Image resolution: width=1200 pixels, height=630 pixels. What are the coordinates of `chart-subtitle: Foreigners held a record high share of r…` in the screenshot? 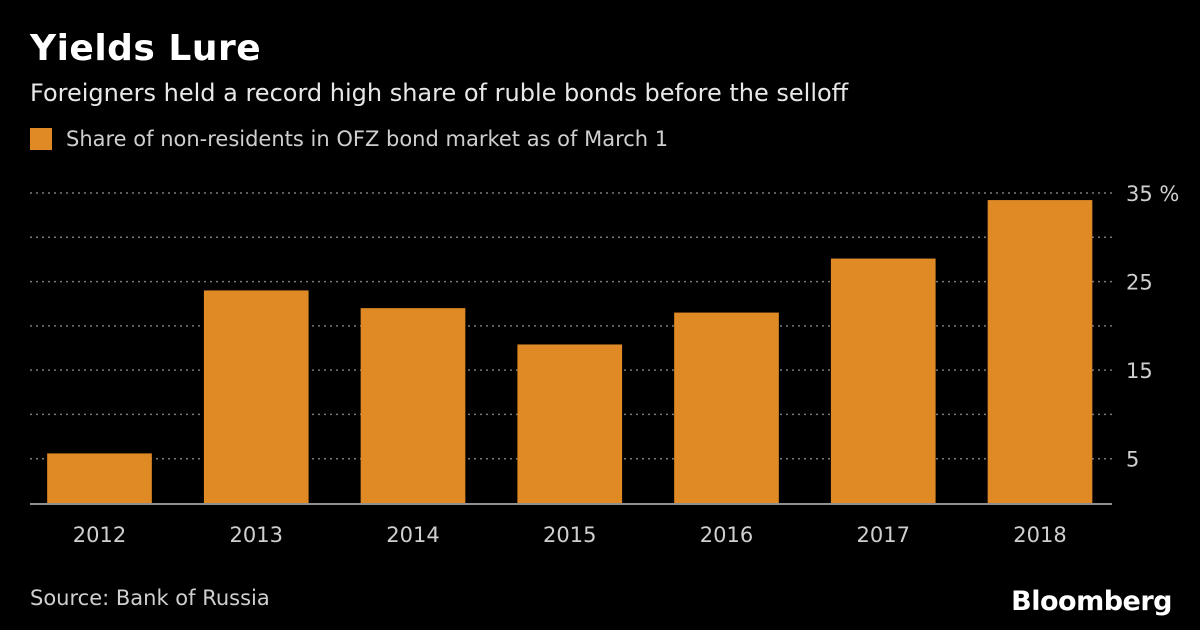 It's located at (439, 93).